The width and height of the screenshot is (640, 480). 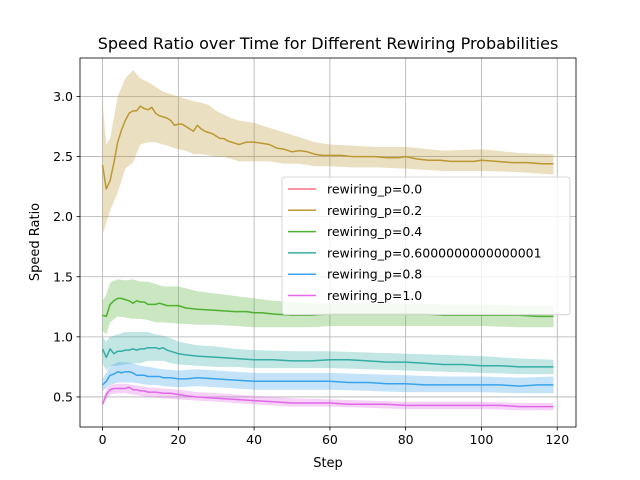 What do you see at coordinates (63, 156) in the screenshot?
I see `y-tick-label: 2.5` at bounding box center [63, 156].